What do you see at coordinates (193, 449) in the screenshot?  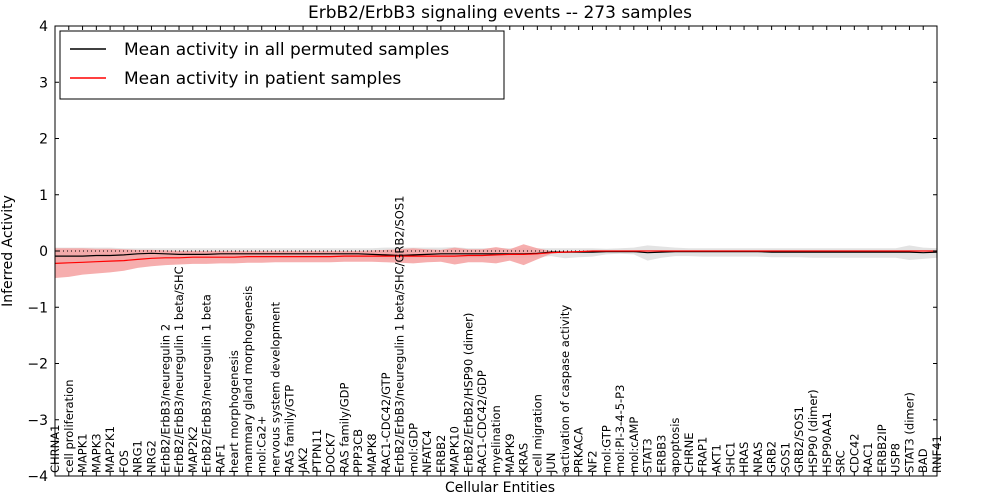 I see `x-tick-label: MAP2K2` at bounding box center [193, 449].